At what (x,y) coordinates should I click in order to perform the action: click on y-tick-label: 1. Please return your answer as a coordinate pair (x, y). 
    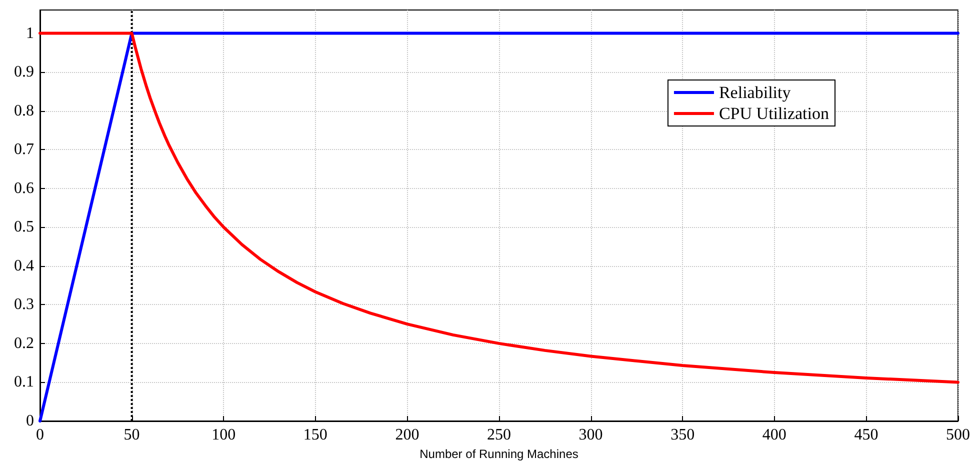
    Looking at the image, I should click on (30, 33).